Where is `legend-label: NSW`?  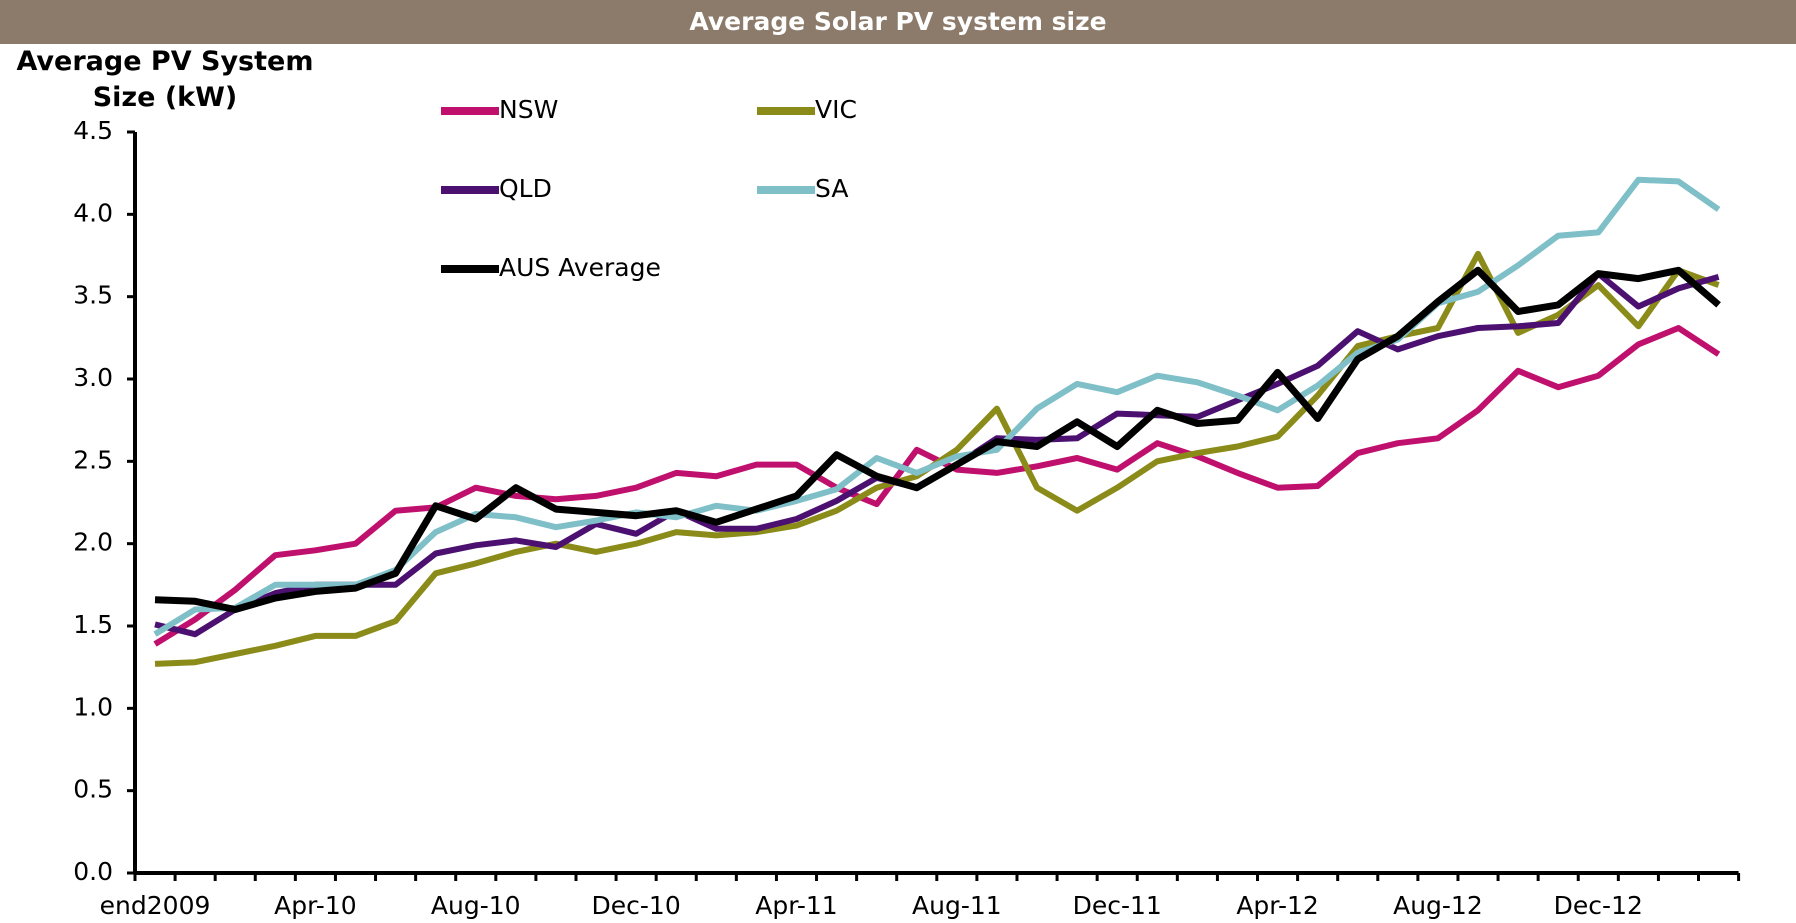 legend-label: NSW is located at coordinates (528, 109).